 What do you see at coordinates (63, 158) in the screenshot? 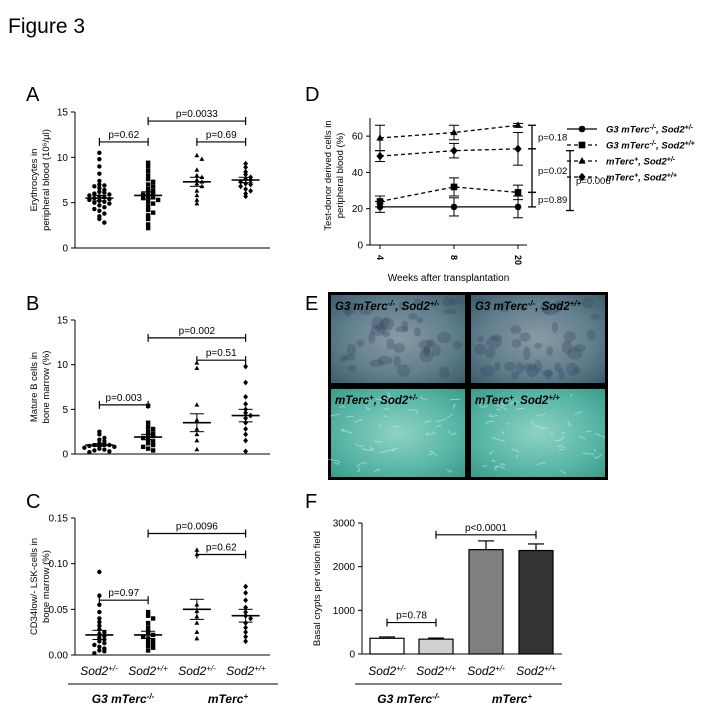
I see `y-tick-label: 10` at bounding box center [63, 158].